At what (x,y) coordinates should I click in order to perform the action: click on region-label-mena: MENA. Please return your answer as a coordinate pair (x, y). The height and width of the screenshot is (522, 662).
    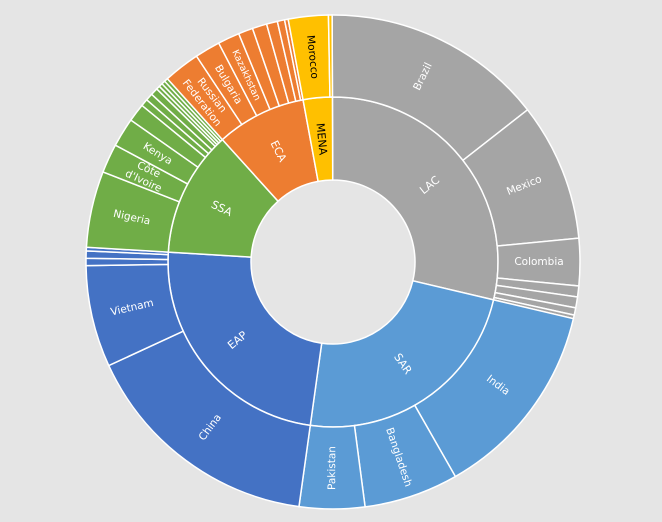
    Looking at the image, I should click on (322, 139).